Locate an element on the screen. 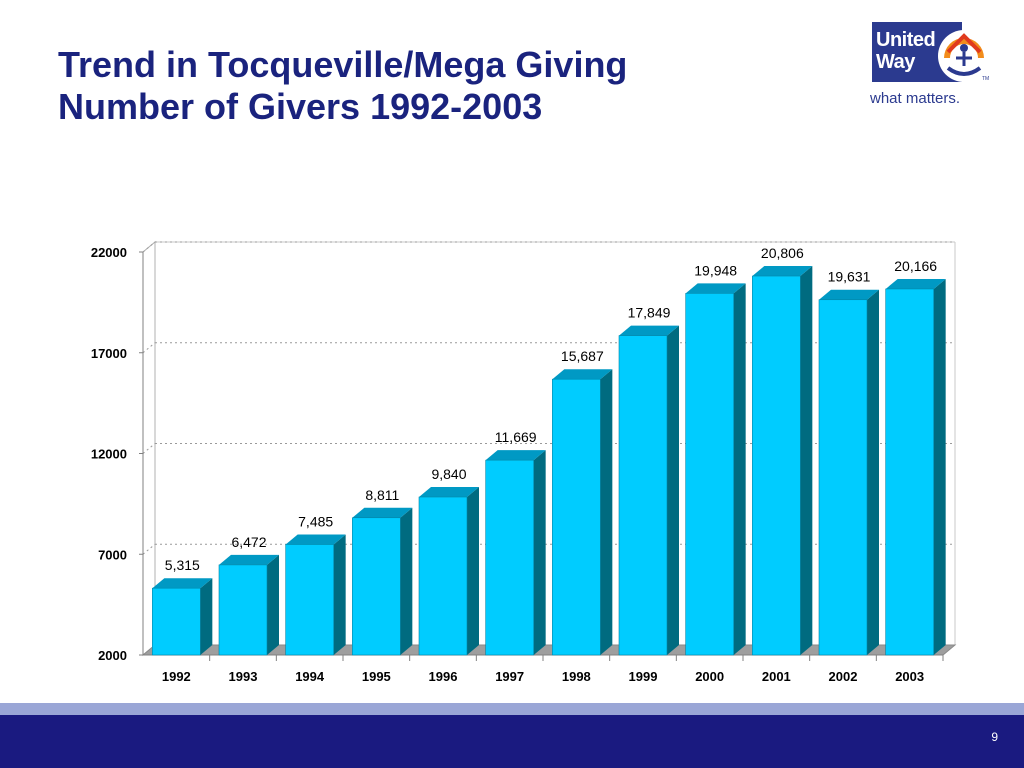 The image size is (1024, 768). data-label: 15,687 is located at coordinates (582, 356).